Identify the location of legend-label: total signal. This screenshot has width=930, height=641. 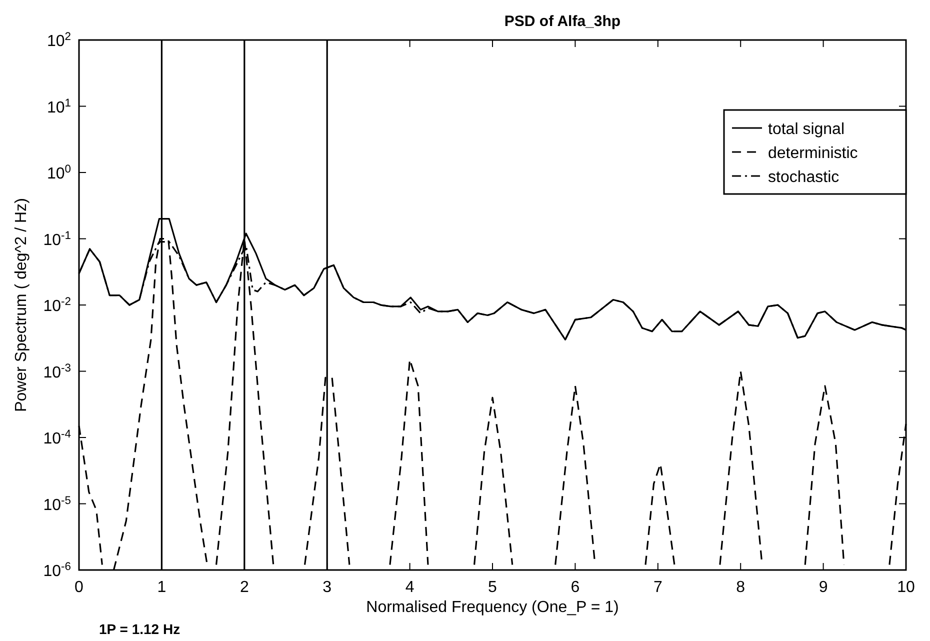
(806, 129).